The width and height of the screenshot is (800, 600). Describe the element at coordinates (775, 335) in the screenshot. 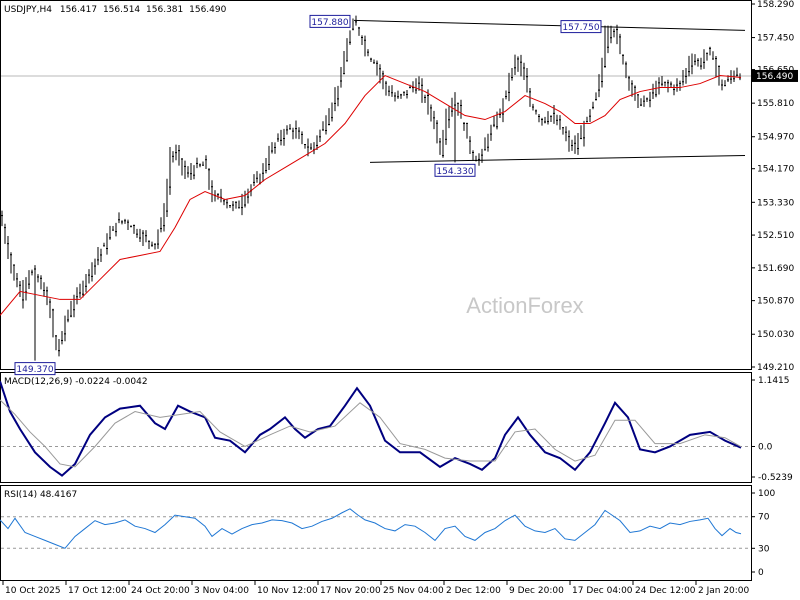

I see `price-axis-label: 150.030` at that location.